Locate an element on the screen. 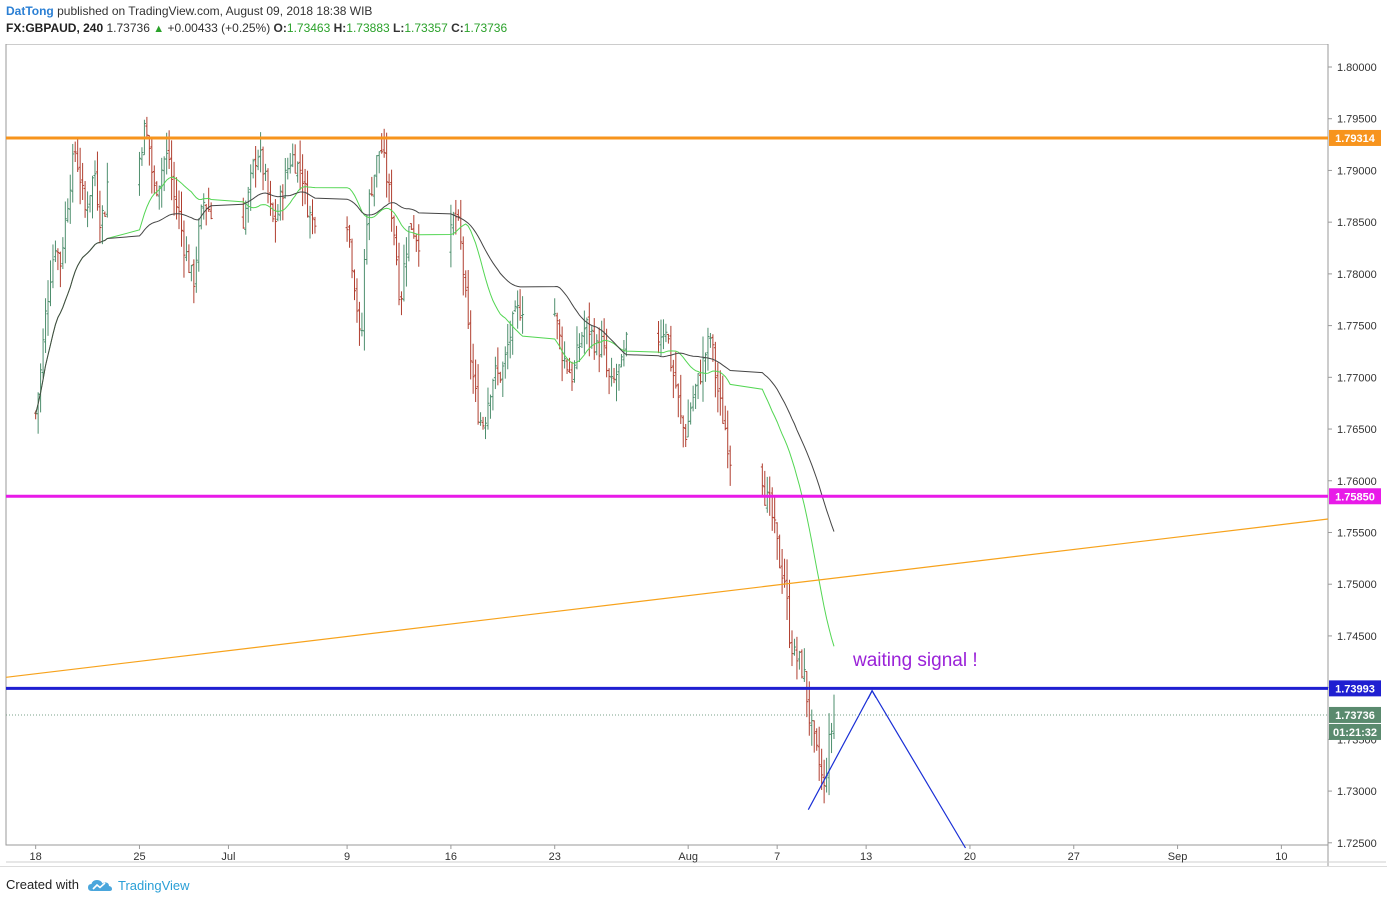 The image size is (1387, 903). time-axis: 18 25 Jul 9 16 23 Aug 7 13 20 27 Sep 10 is located at coordinates (659, 854).